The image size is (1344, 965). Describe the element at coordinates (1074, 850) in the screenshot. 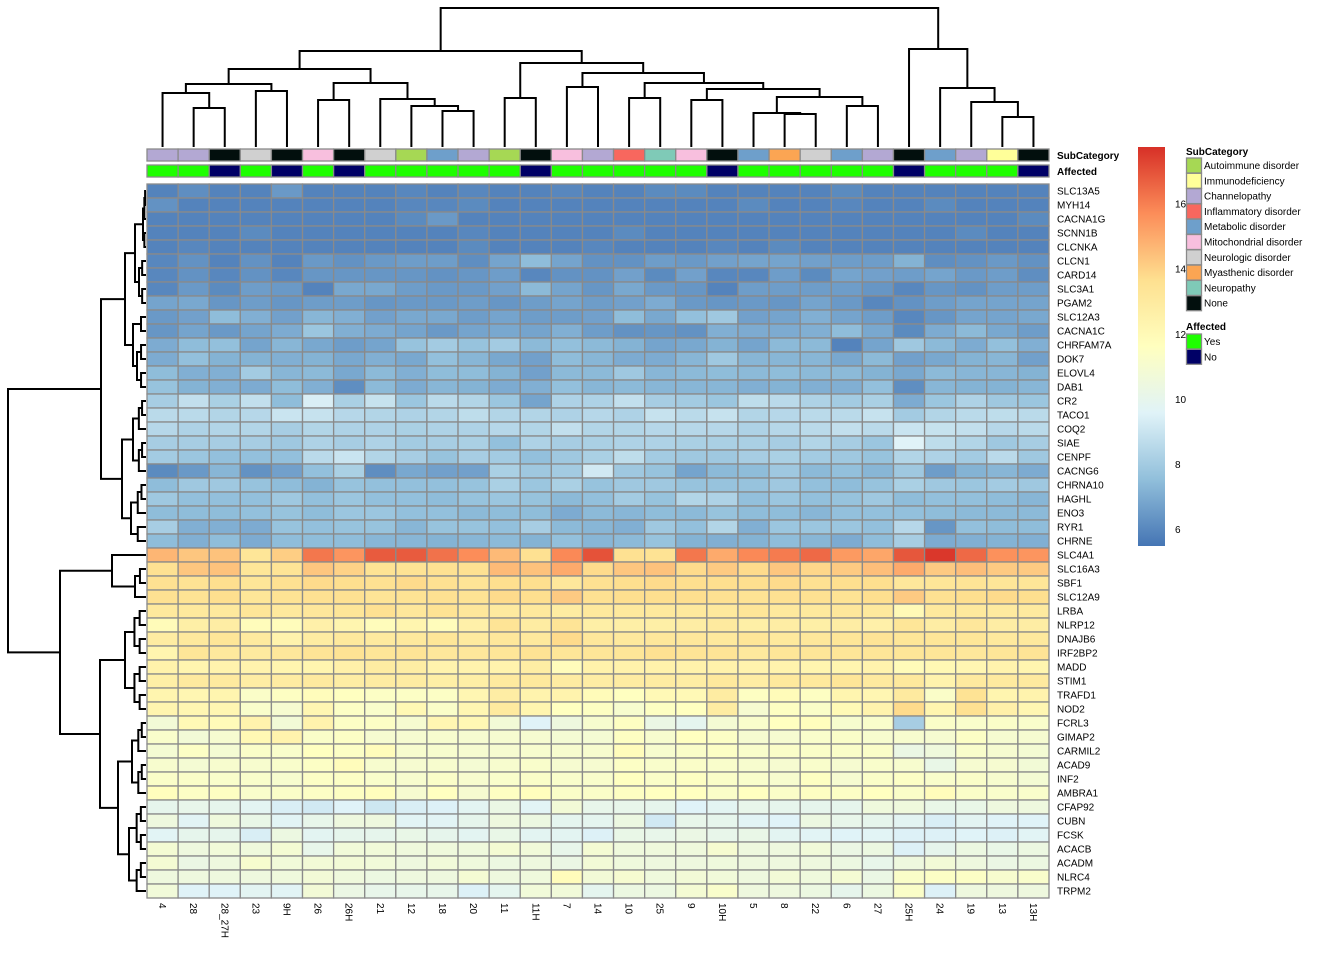

I see `row-label: ACACB` at that location.